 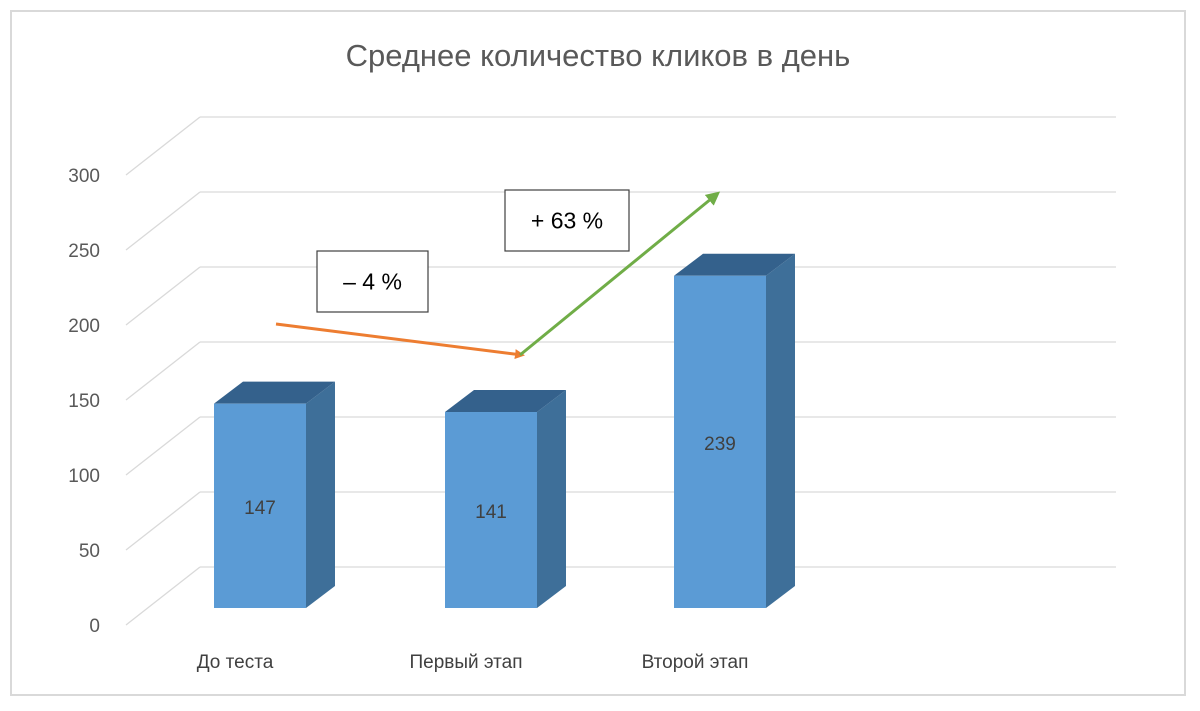 I want to click on annotation-label: + 63 %, so click(x=567, y=221).